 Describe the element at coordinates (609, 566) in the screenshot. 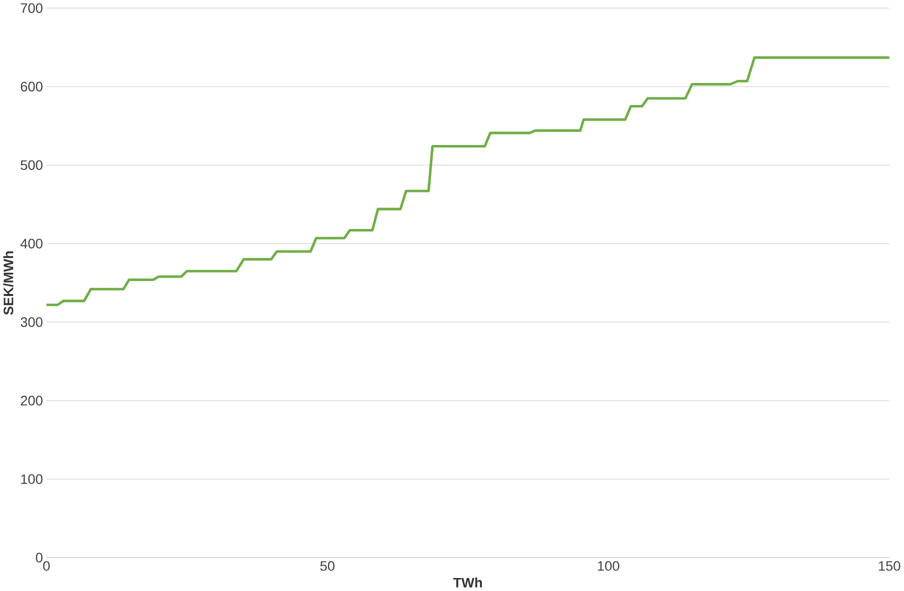

I see `x-tick-label: 100` at that location.